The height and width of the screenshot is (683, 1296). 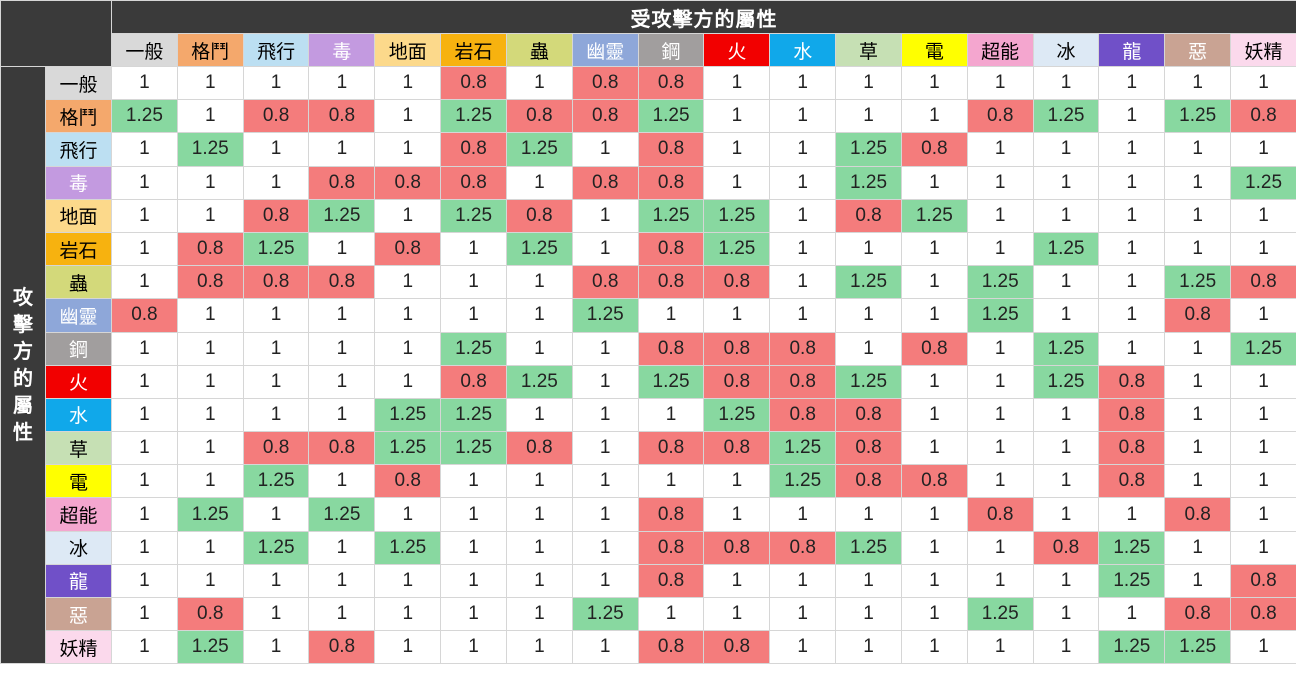 What do you see at coordinates (78, 182) in the screenshot?
I see `attacker-type-header: 毒` at bounding box center [78, 182].